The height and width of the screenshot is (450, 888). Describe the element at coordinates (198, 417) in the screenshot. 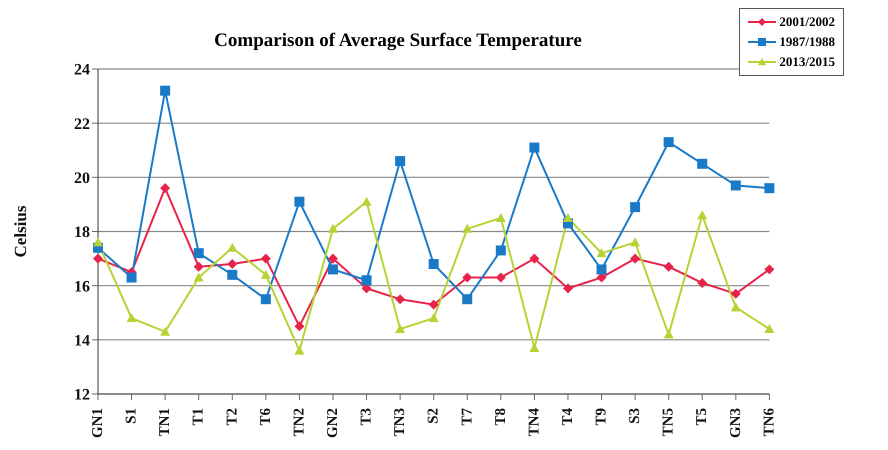

I see `x-tick-label: T1` at that location.